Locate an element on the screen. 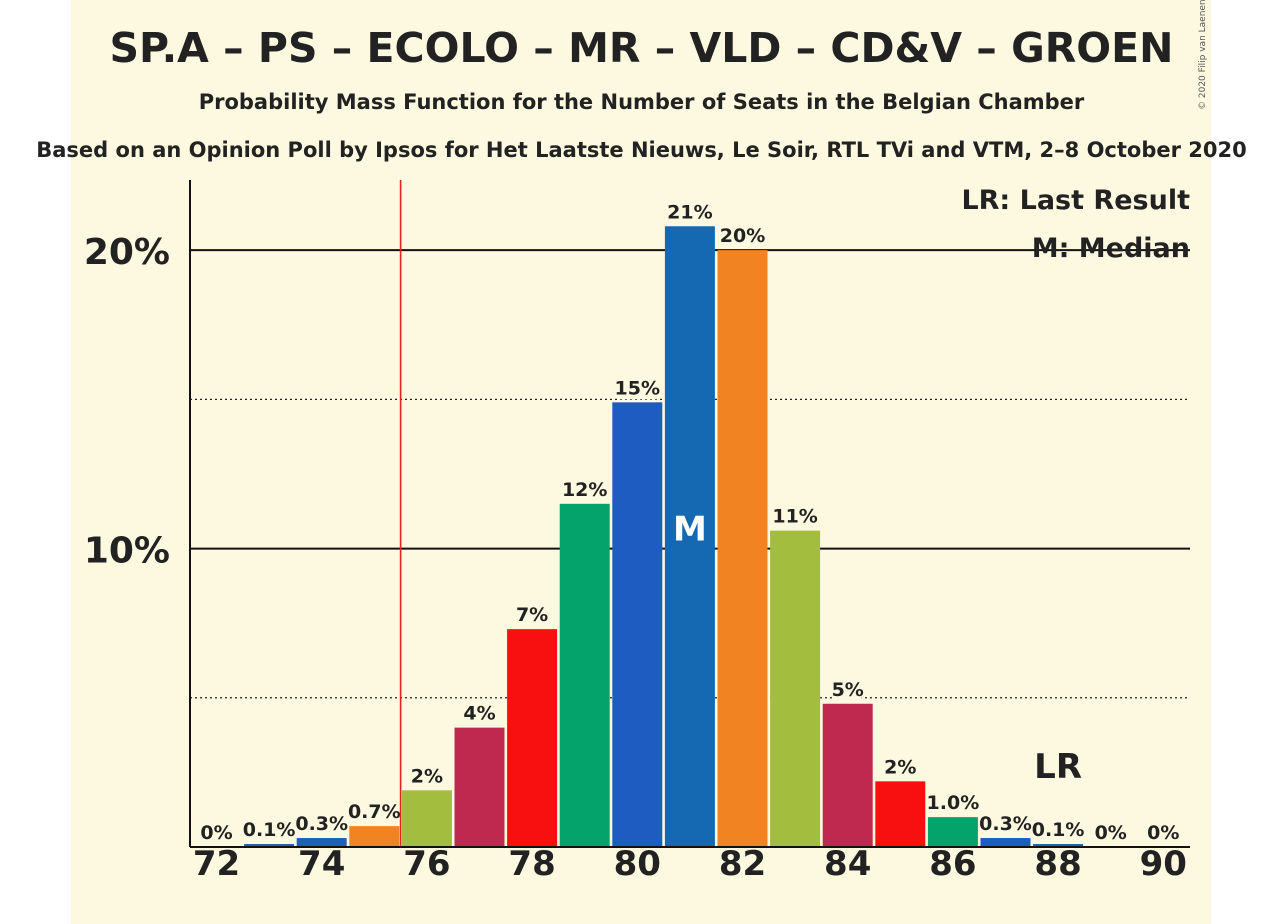 The height and width of the screenshot is (924, 1283). x-tick-label: 76 is located at coordinates (426, 864).